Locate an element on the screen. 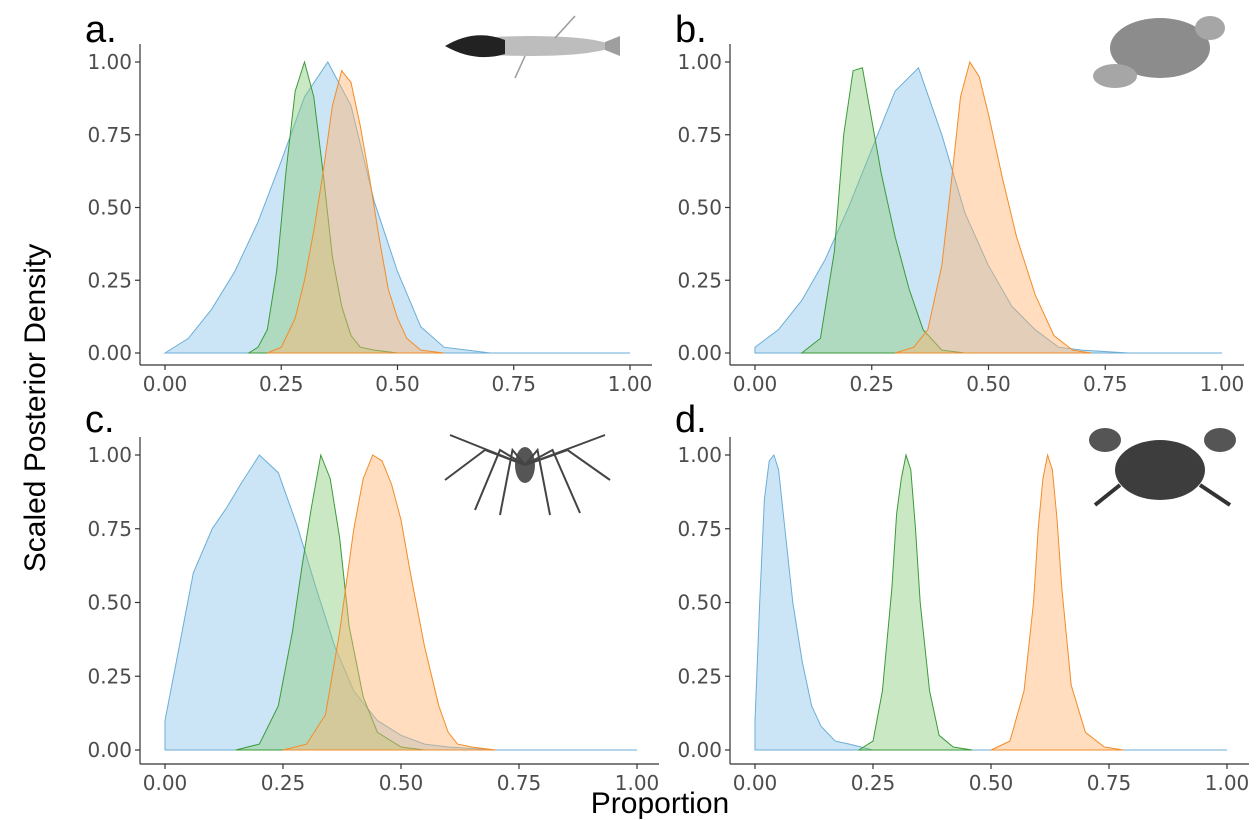 This screenshot has width=1260, height=820. shrimp-leg is located at coordinates (520, 67).